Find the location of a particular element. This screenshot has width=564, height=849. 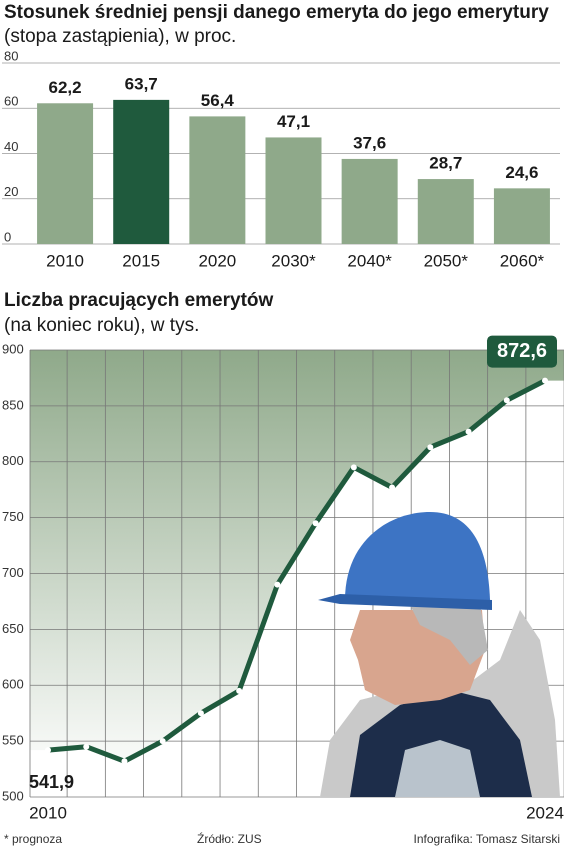

hair is located at coordinates (449, 635).